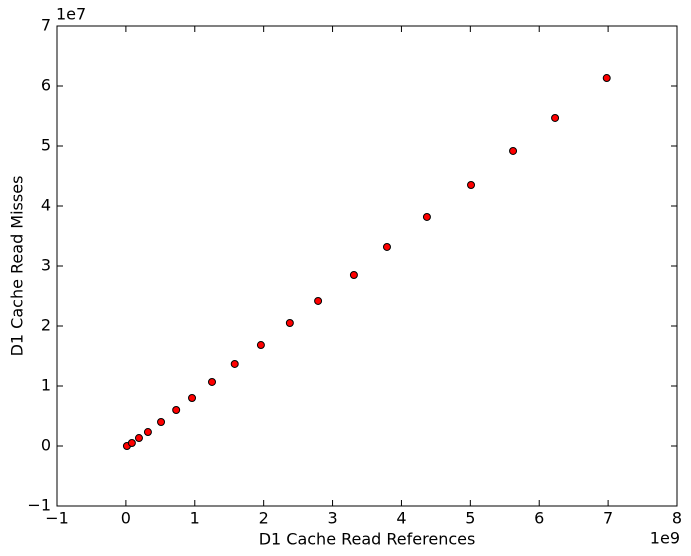  What do you see at coordinates (401, 518) in the screenshot?
I see `x-tick-label: 4` at bounding box center [401, 518].